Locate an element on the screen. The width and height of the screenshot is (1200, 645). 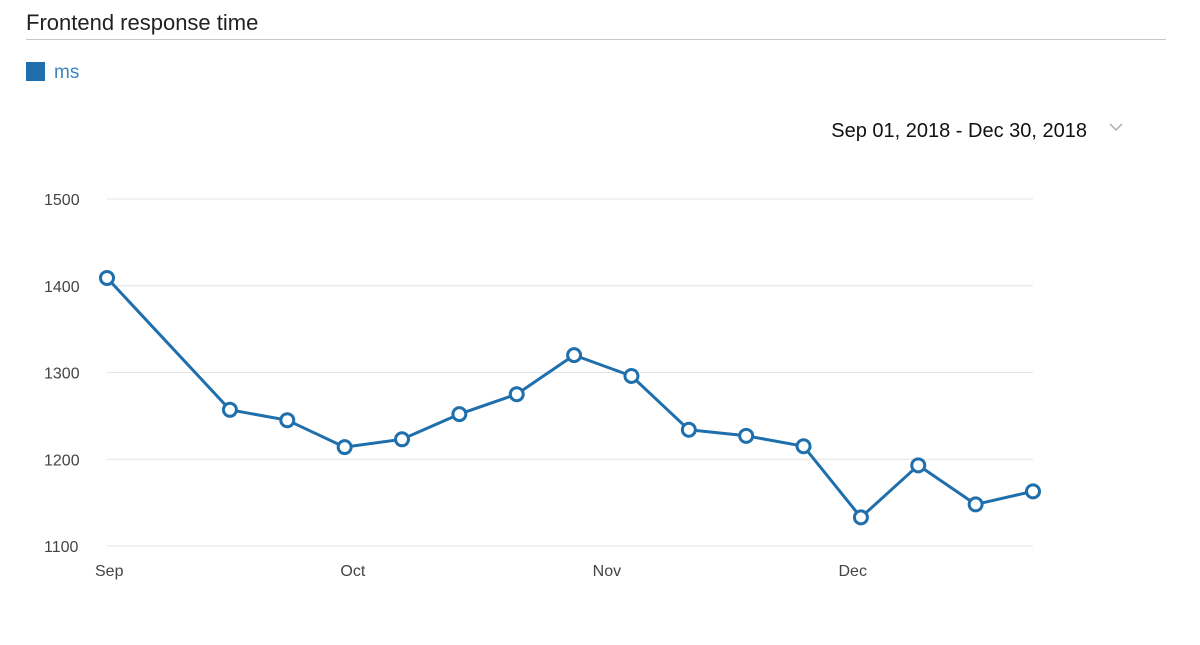
x-tick-label-dec: Dec is located at coordinates (852, 571).